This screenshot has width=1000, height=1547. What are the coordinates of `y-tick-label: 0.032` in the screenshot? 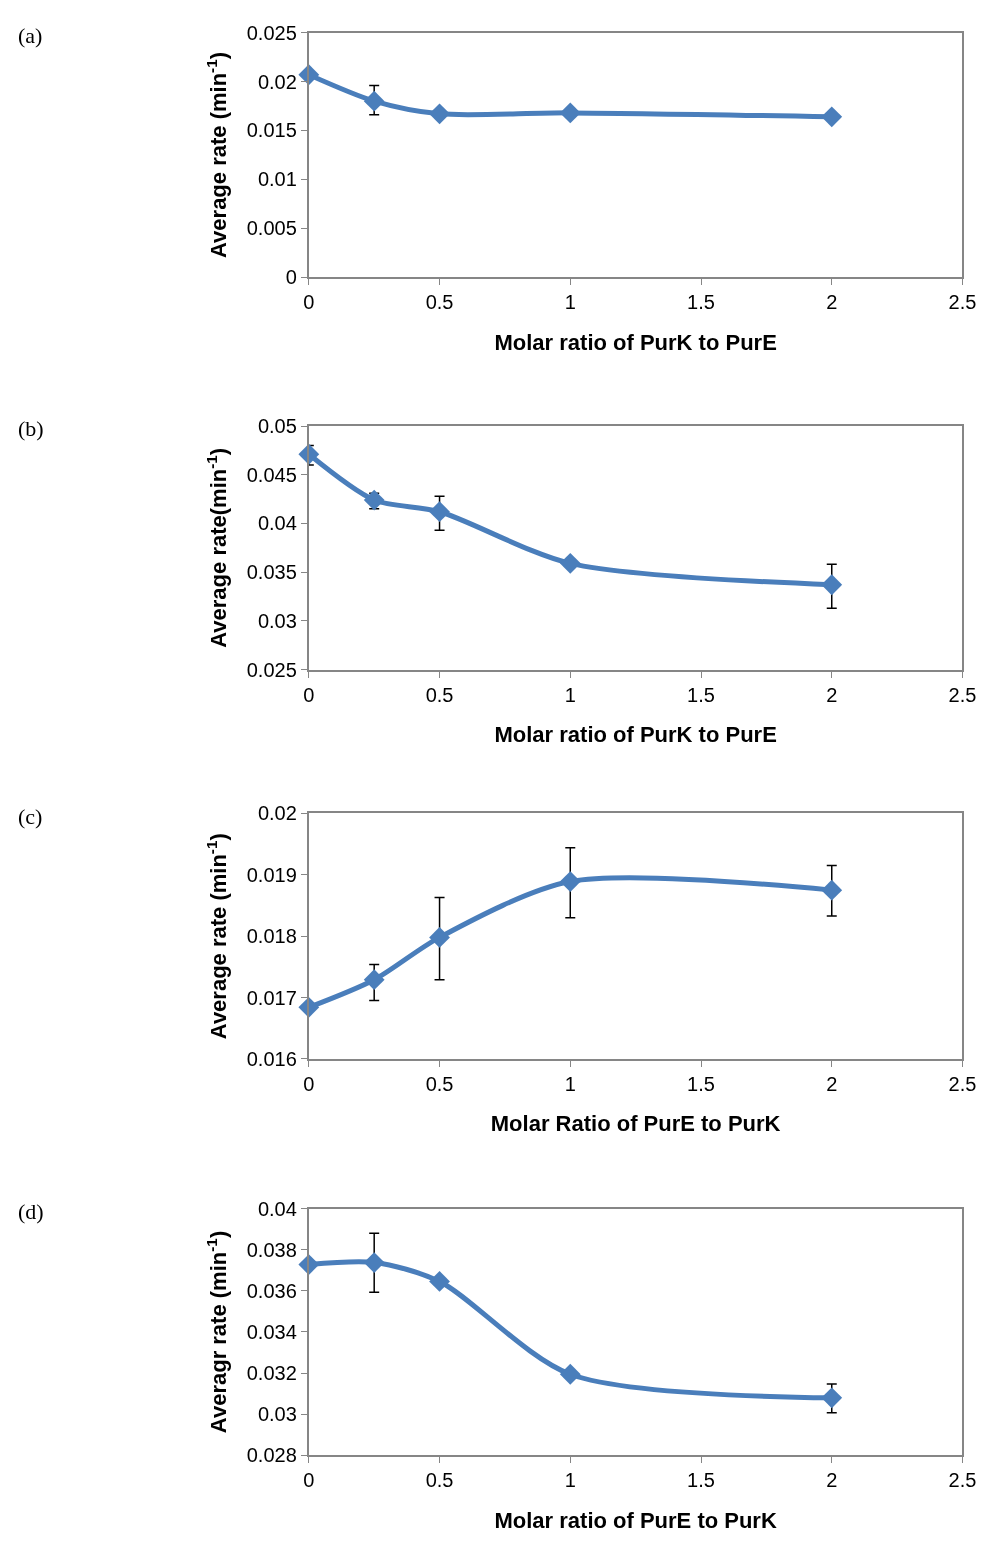 It's located at (271, 1373).